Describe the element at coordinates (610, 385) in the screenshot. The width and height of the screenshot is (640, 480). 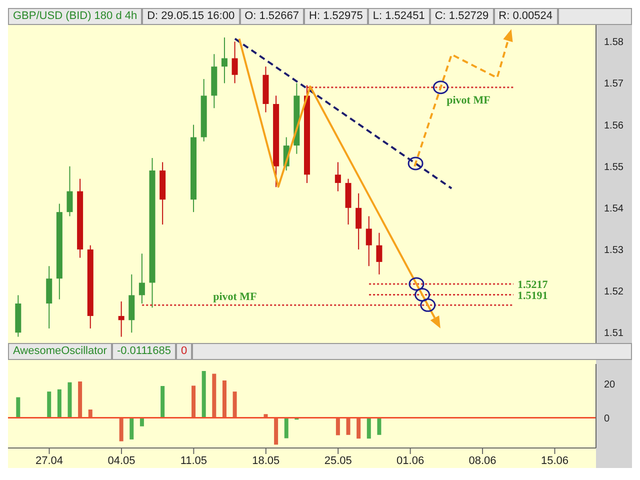
I see `y-tick-label: 20` at that location.